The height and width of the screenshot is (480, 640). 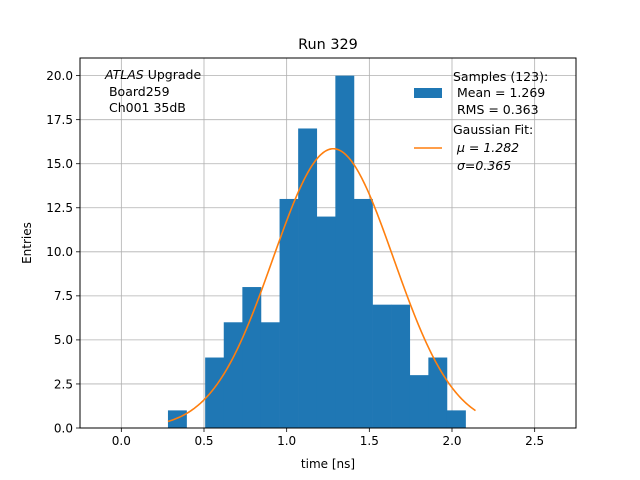 What do you see at coordinates (59, 208) in the screenshot?
I see `y-tick-label: 12.5` at bounding box center [59, 208].